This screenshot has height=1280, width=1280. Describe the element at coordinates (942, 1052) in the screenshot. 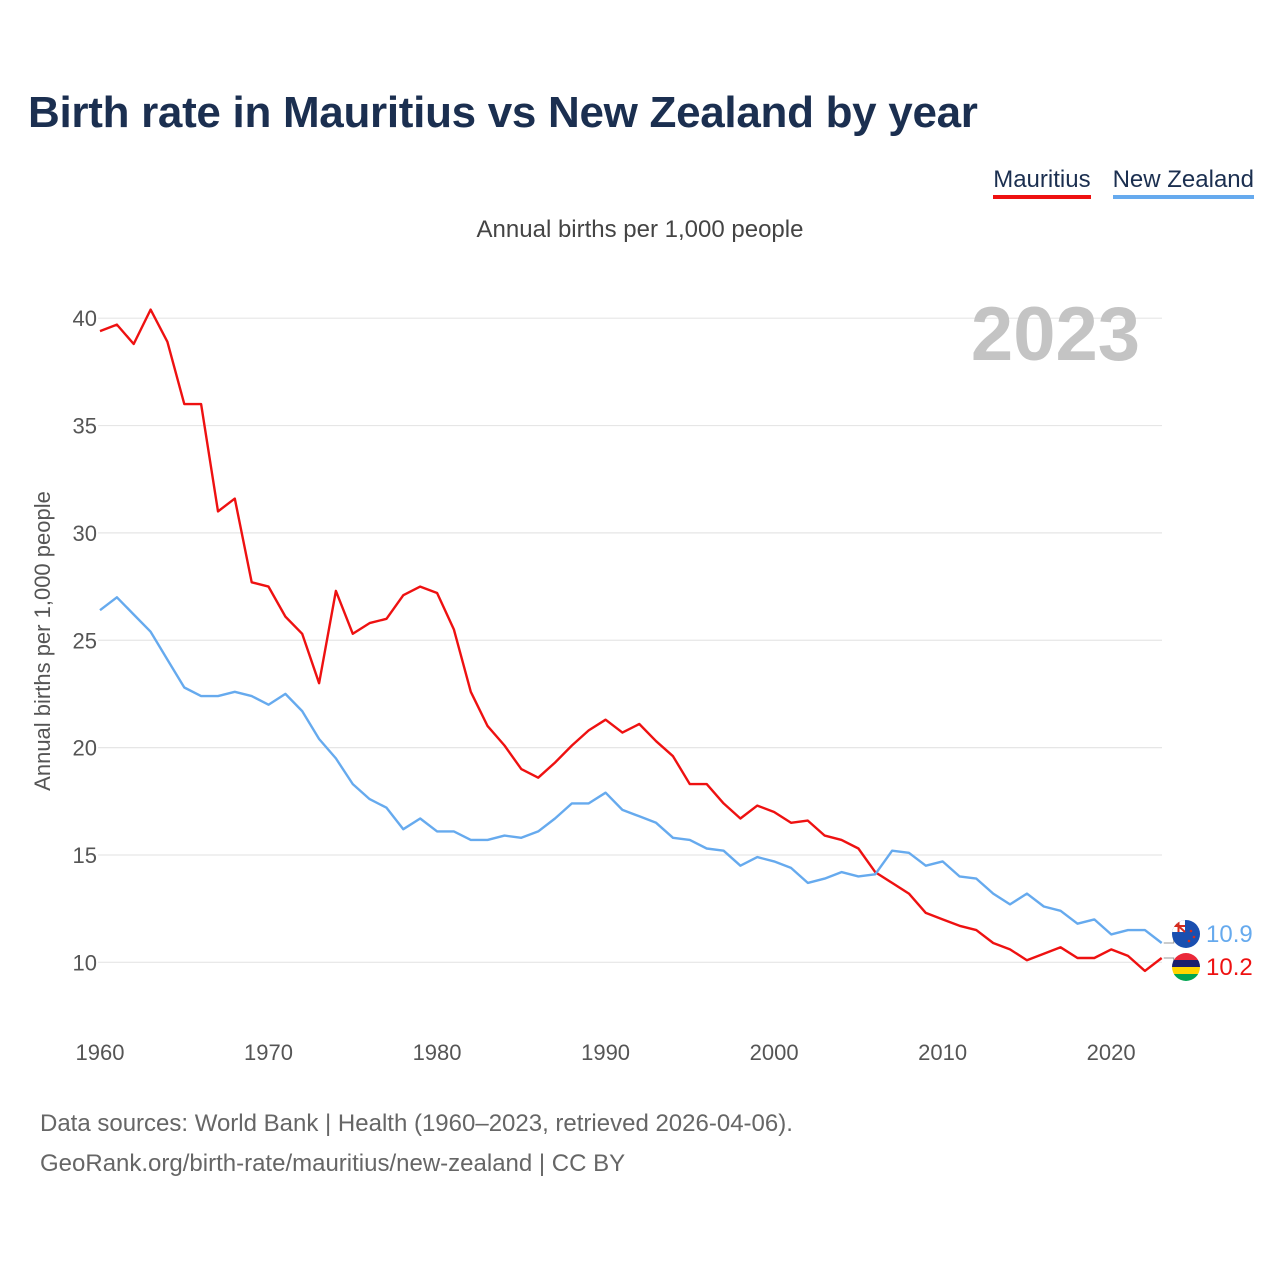

I see `x-tick-label: 2010` at that location.